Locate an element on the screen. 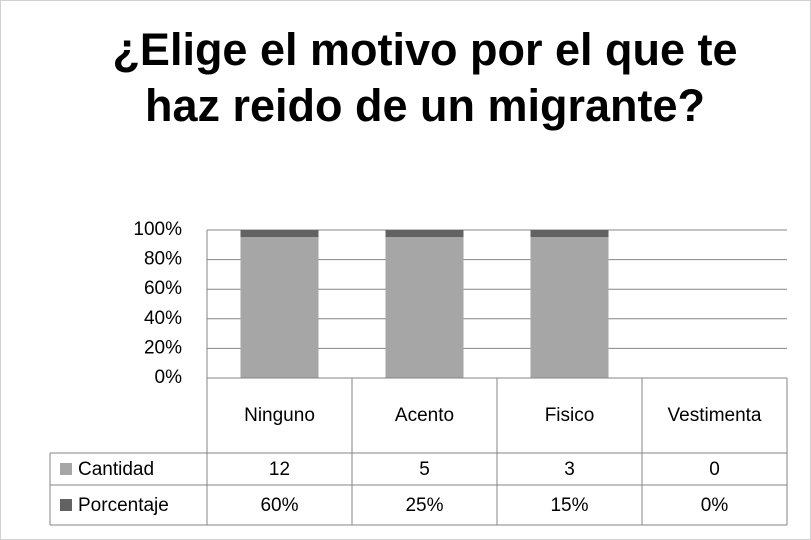 The width and height of the screenshot is (811, 540). y-tick-label: 100% is located at coordinates (157, 229).